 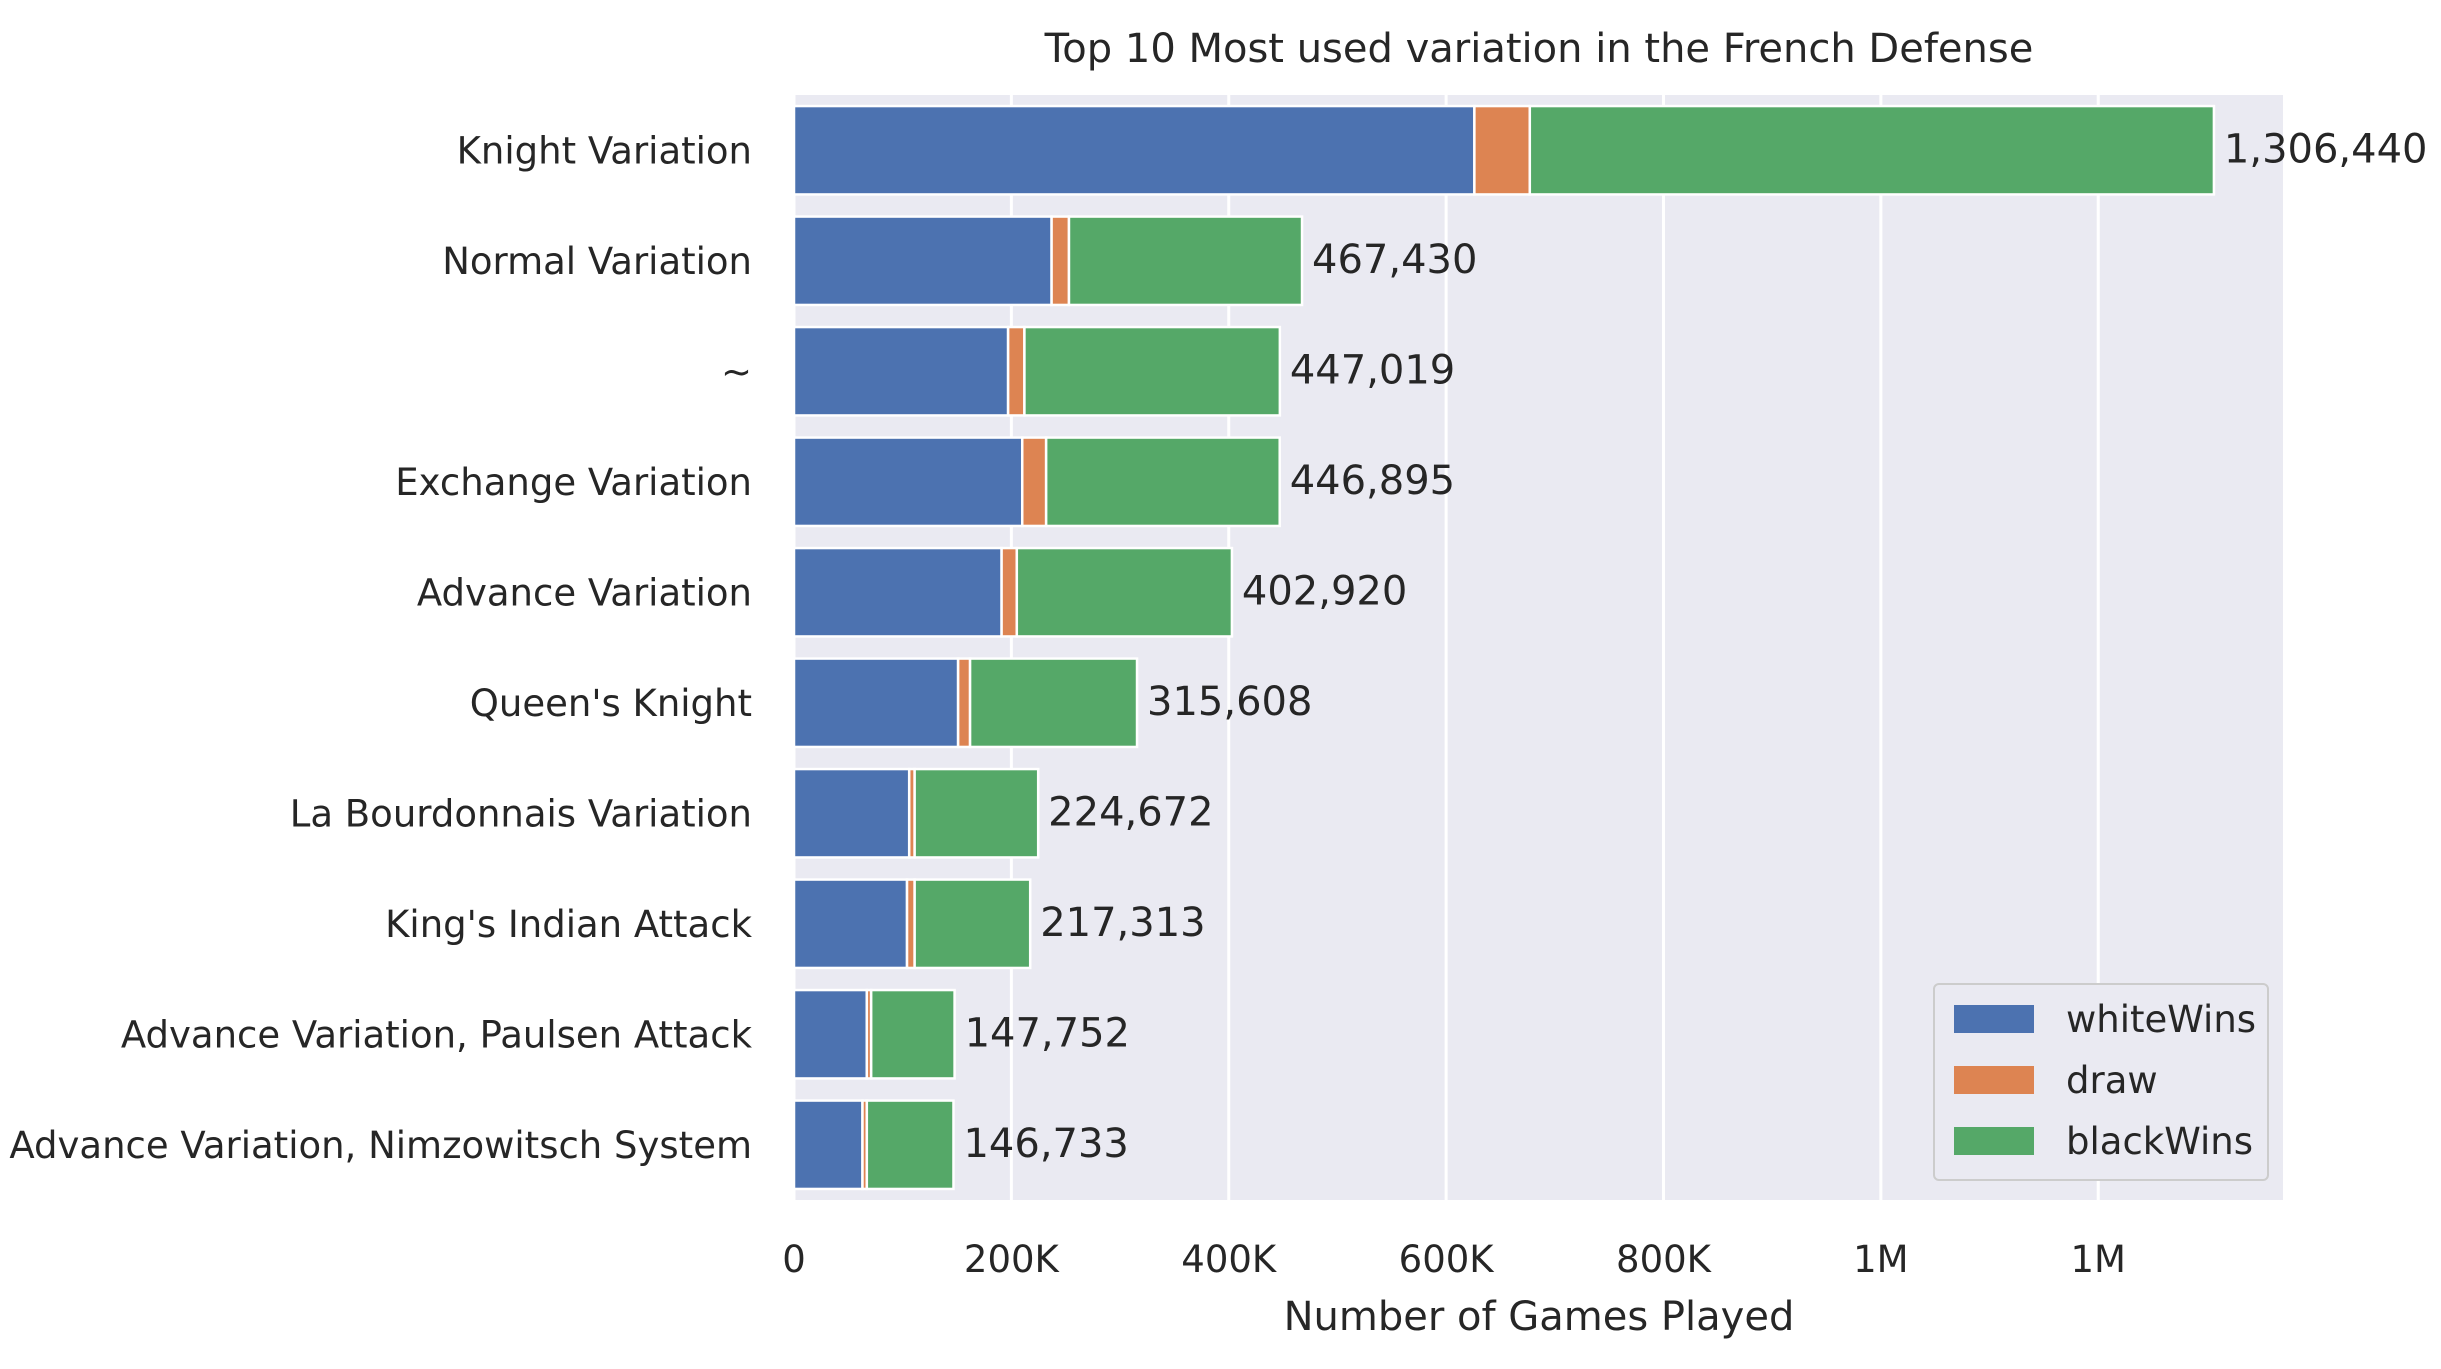 What do you see at coordinates (1664, 1259) in the screenshot?
I see `x-tick-label: 800K` at bounding box center [1664, 1259].